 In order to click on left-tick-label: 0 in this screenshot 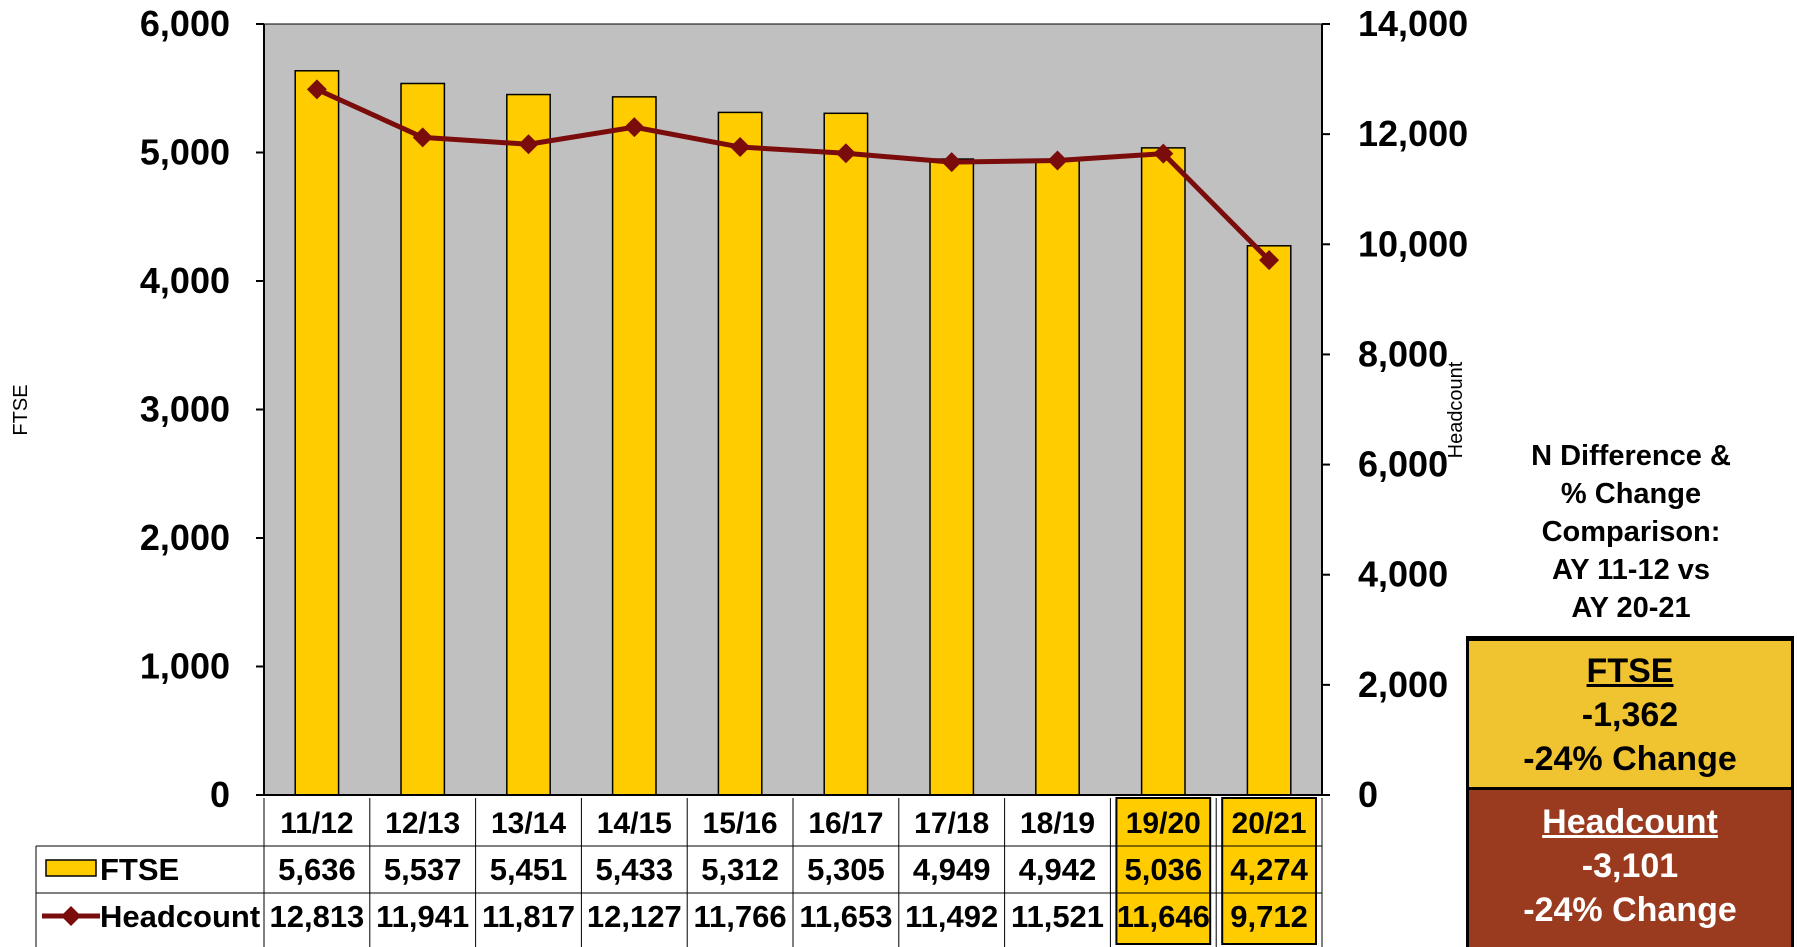, I will do `click(220, 794)`.